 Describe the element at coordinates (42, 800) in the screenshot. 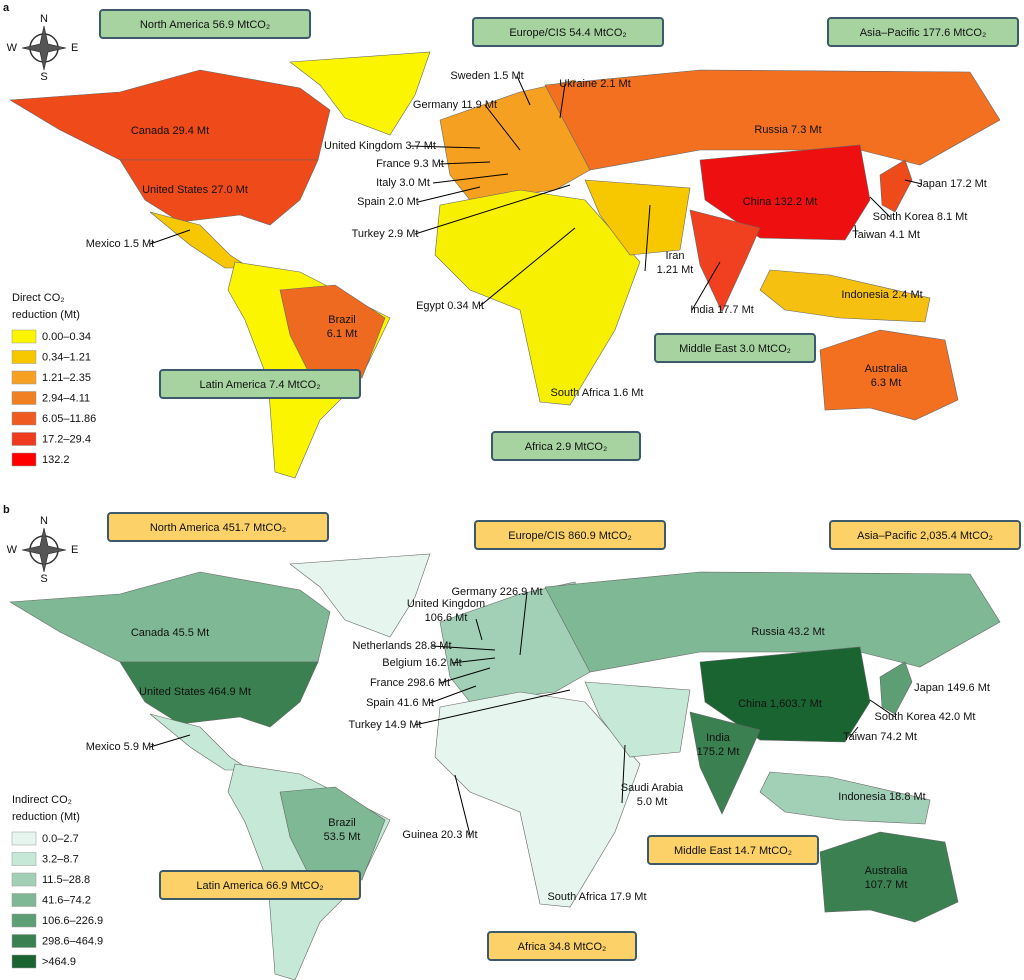

I see `legend-title: Indirect CO₂` at that location.